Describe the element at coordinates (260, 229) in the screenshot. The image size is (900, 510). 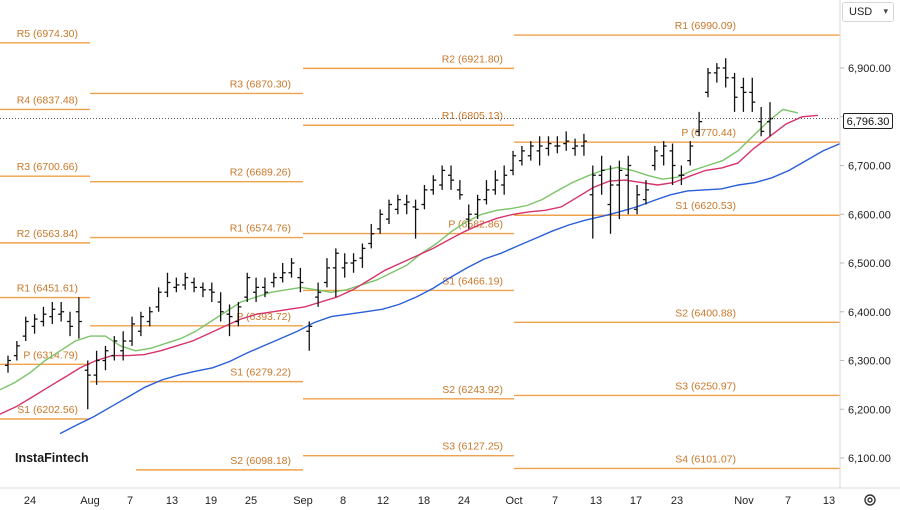
I see `pivot-label: R1 (6574.76)` at that location.